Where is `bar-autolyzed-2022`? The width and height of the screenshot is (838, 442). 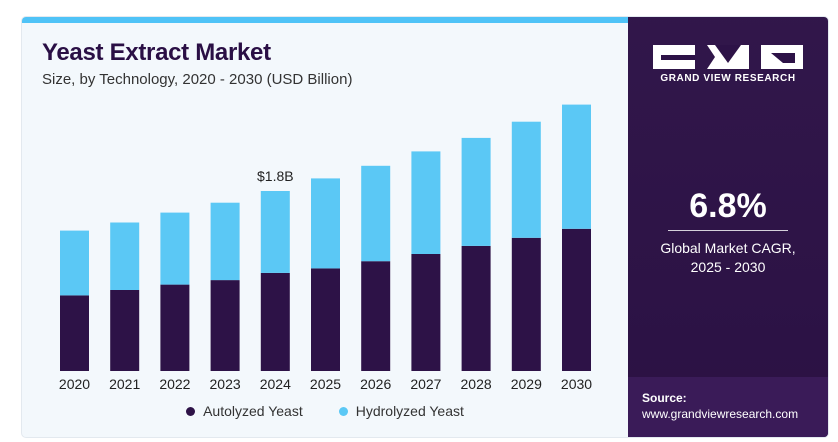 bar-autolyzed-2022 is located at coordinates (175, 327).